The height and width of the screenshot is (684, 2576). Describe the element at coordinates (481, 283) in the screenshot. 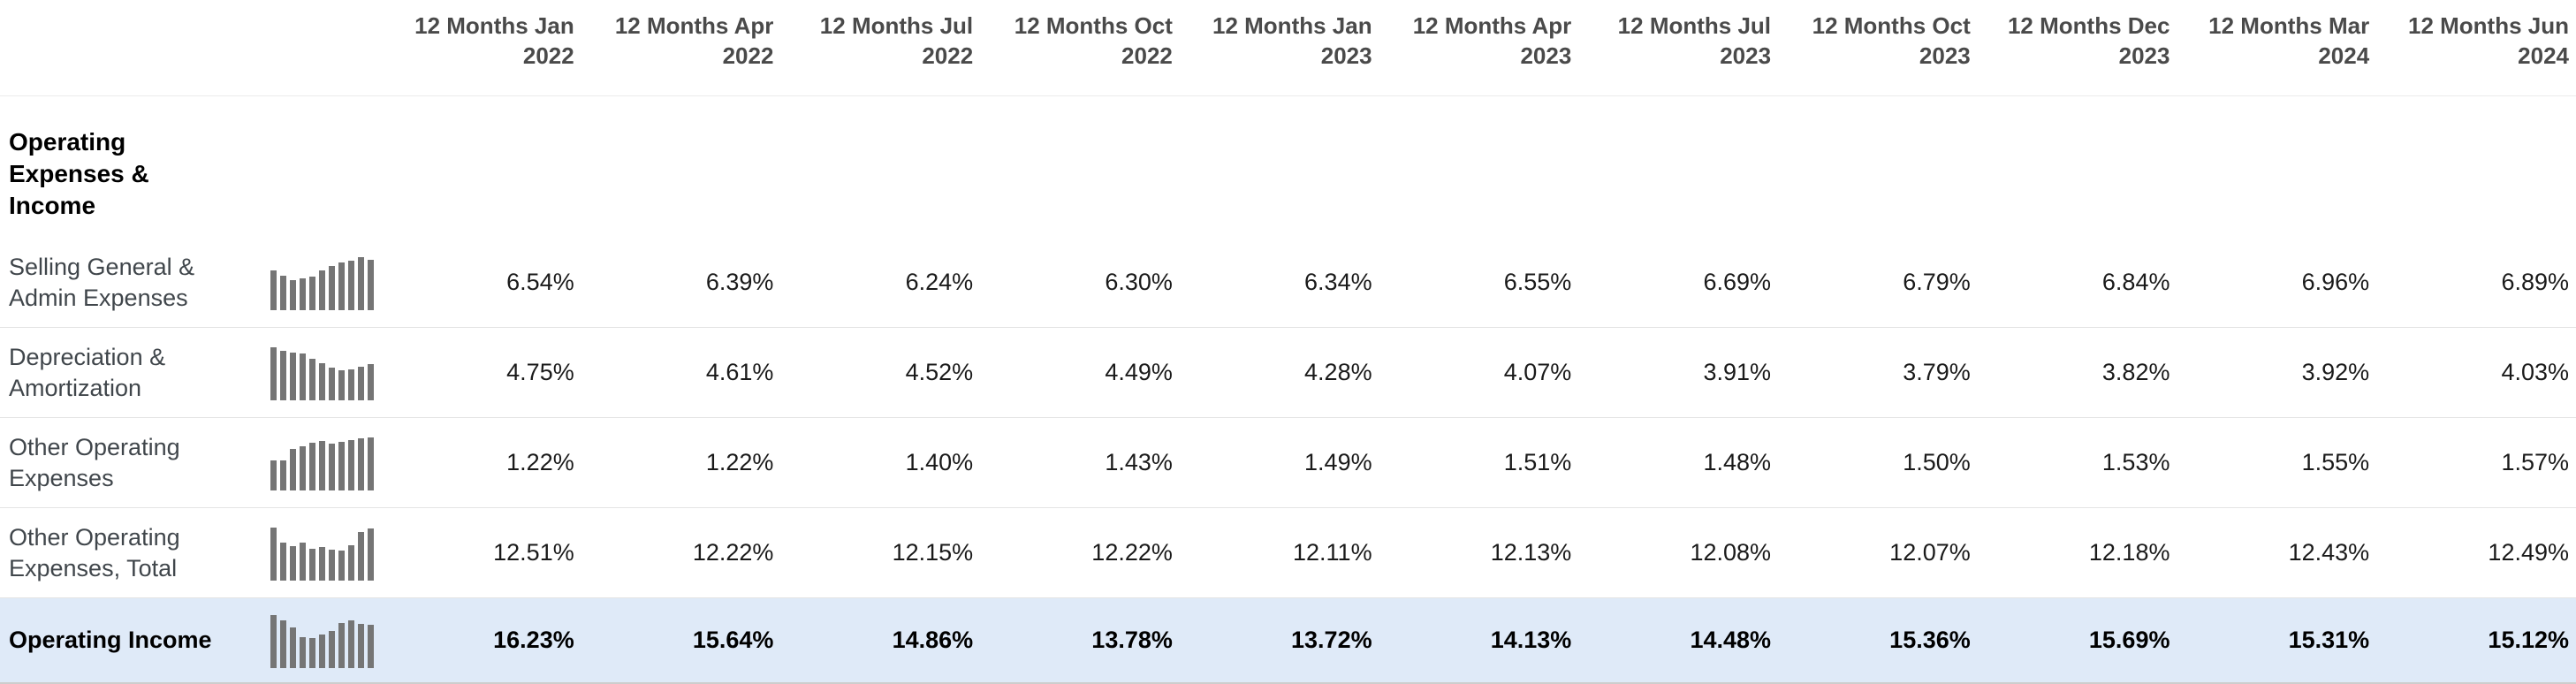

I see `metric-value-cell: 6.54%` at that location.